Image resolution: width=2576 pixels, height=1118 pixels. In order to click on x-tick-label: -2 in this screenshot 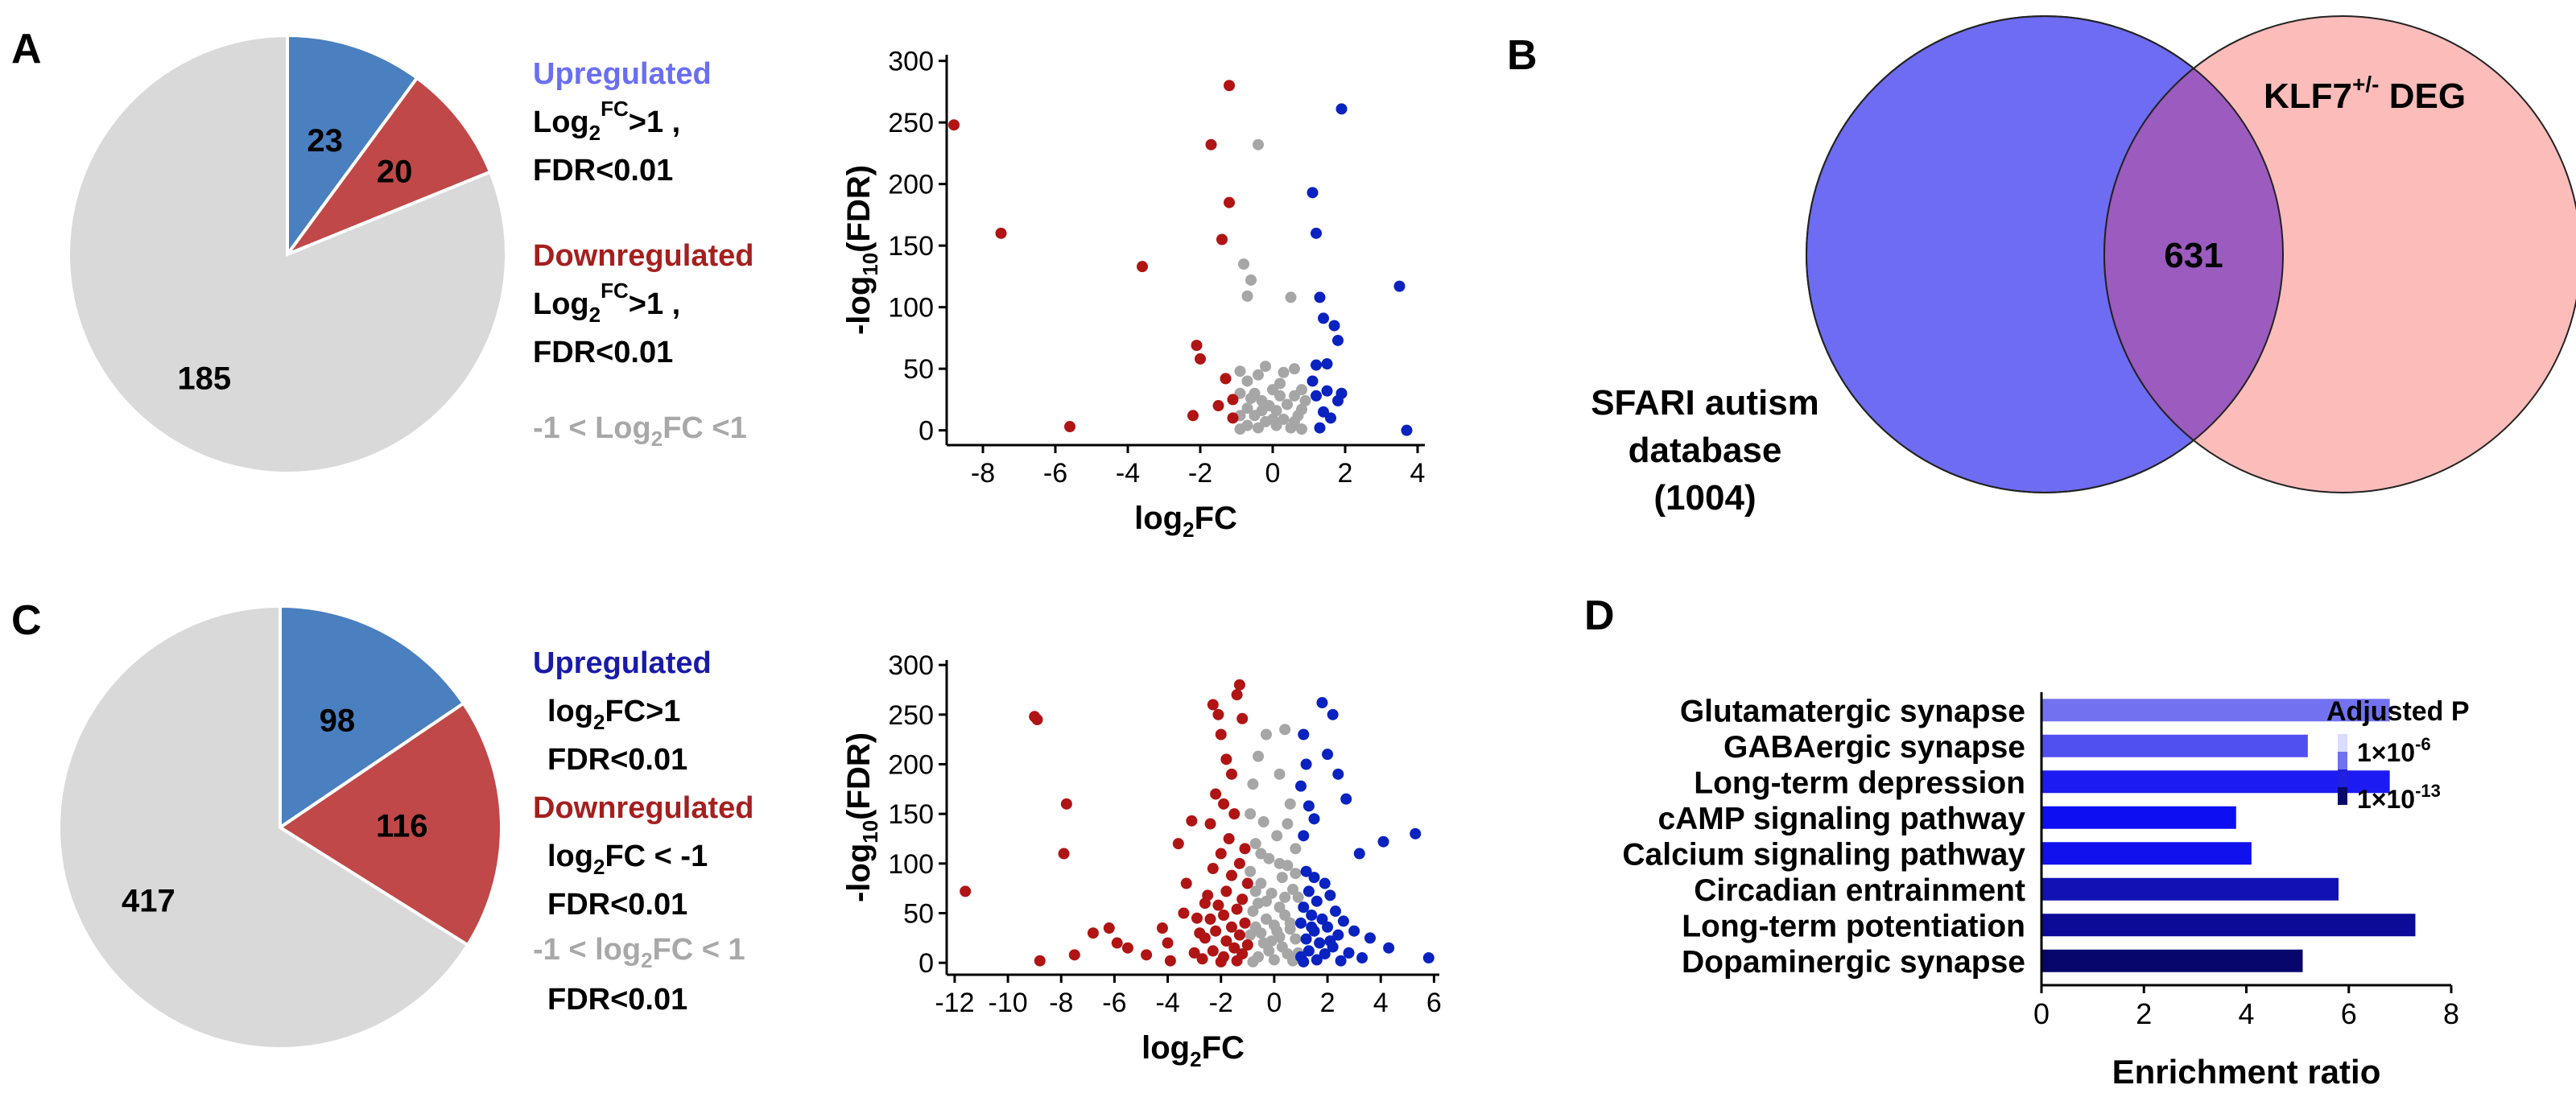, I will do `click(1200, 473)`.